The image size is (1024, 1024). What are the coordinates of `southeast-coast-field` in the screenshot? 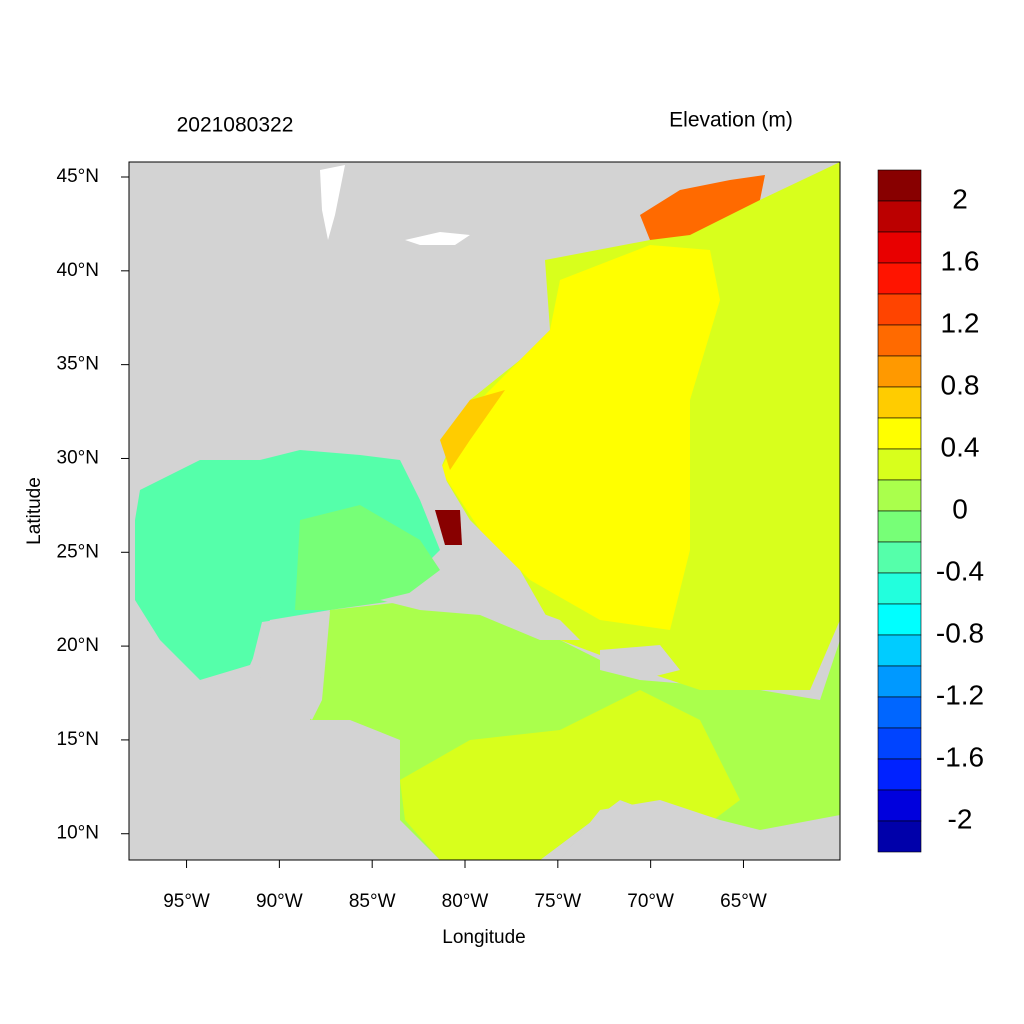 It's located at (472, 430).